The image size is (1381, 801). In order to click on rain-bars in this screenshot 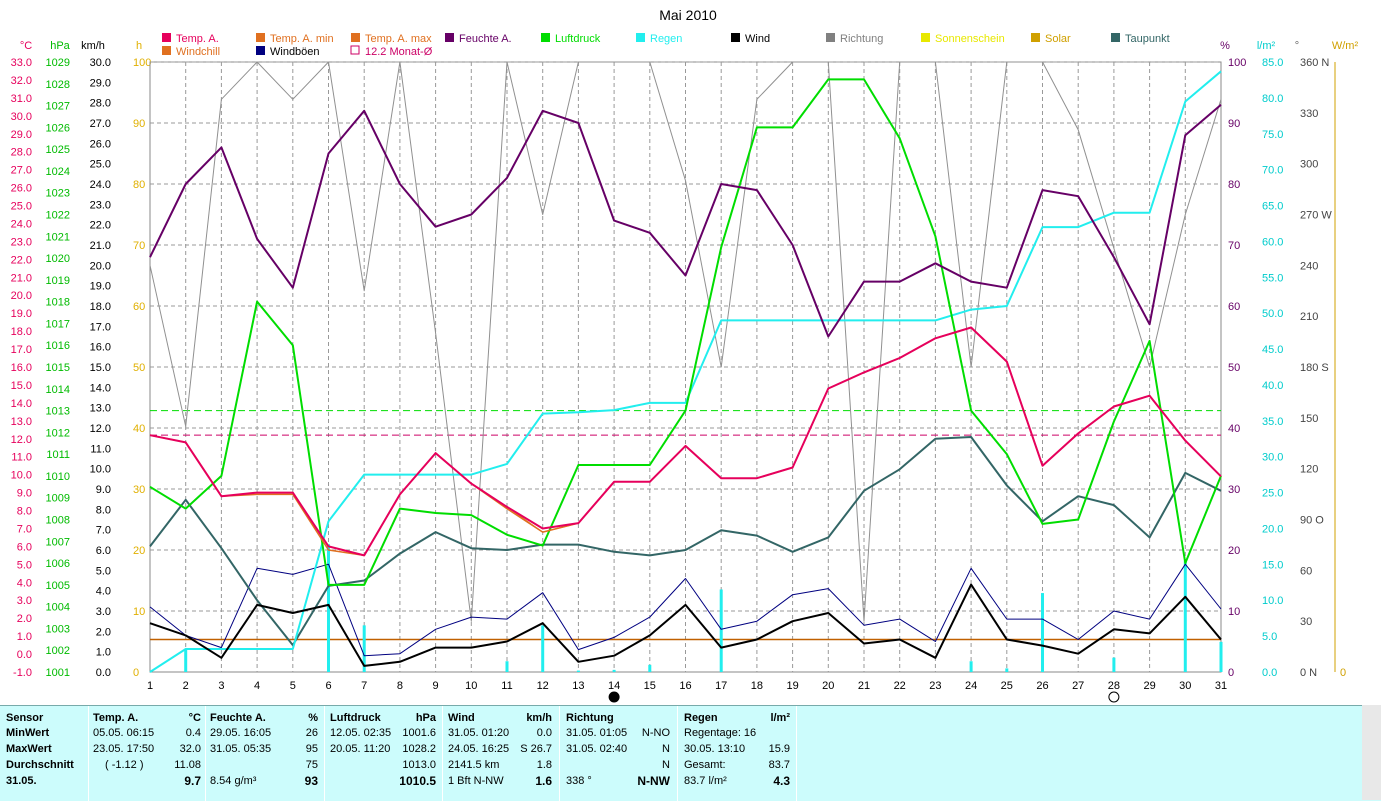, I will do `click(703, 608)`.